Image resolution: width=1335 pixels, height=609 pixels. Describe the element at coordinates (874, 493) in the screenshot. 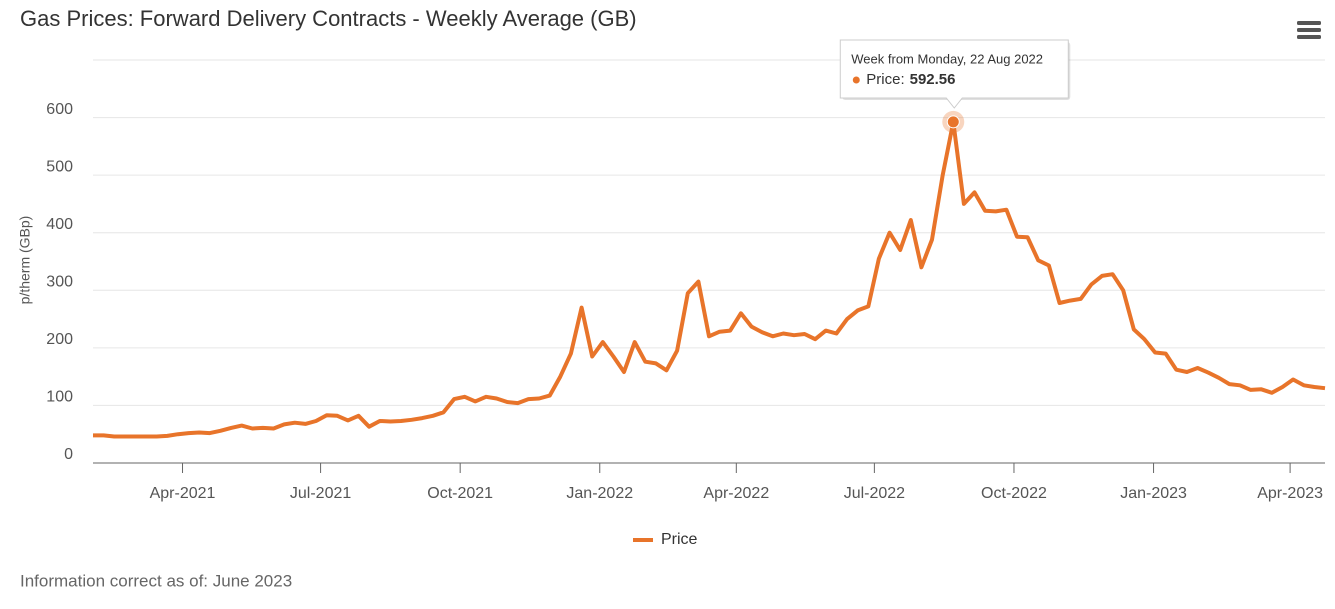

I see `x-tick-label: Jul-2022` at that location.